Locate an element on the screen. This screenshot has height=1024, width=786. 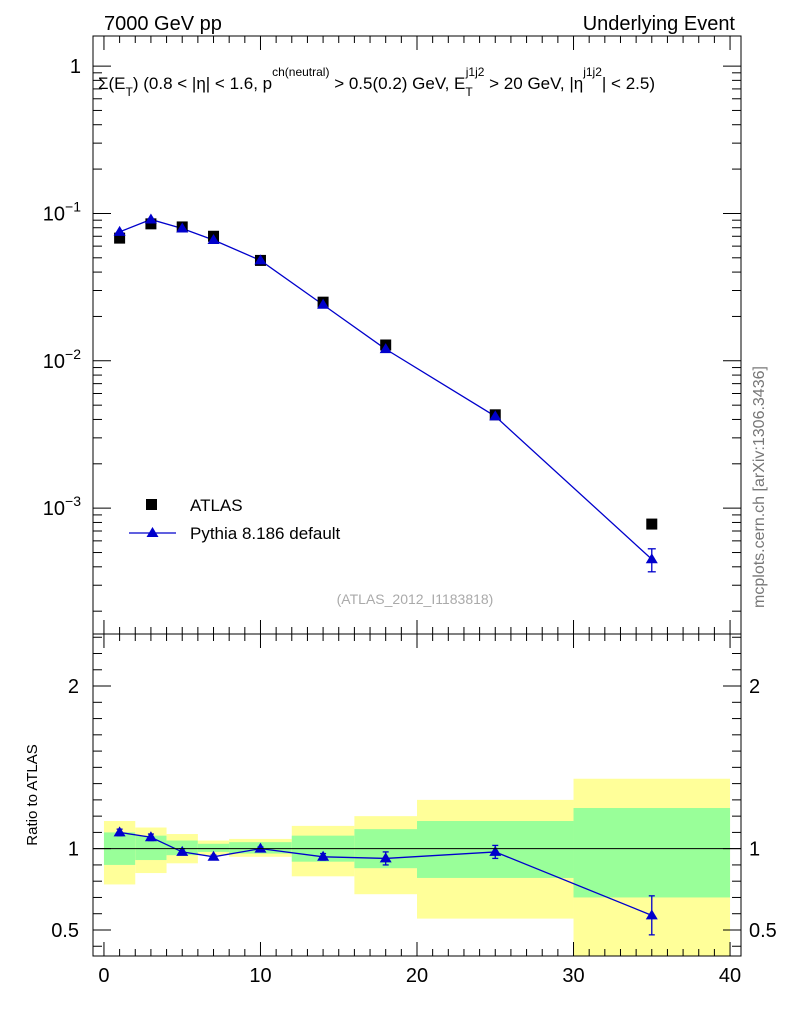
main-y-tick-label: 10⁻² is located at coordinates (62, 359).